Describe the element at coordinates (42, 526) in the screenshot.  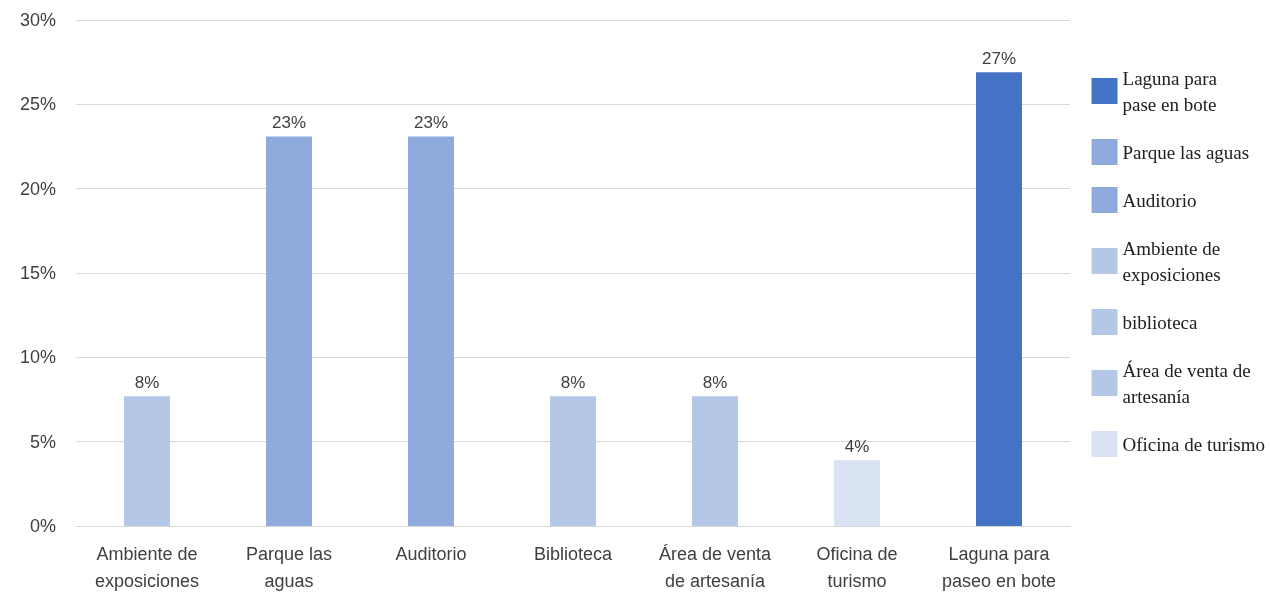
I see `y-tick-label: 0%` at that location.